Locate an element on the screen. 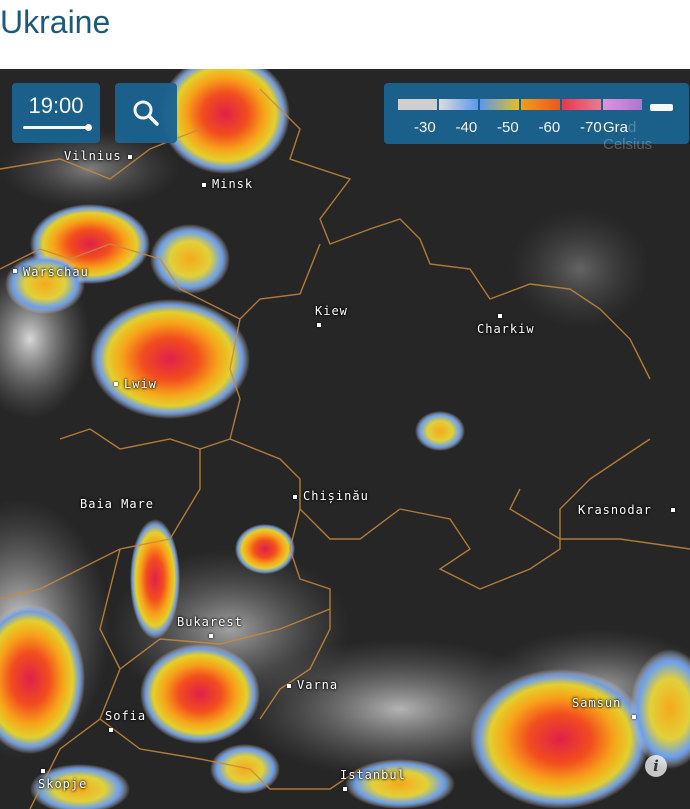 Image resolution: width=690 pixels, height=809 pixels. time-slider-handle is located at coordinates (88, 127).